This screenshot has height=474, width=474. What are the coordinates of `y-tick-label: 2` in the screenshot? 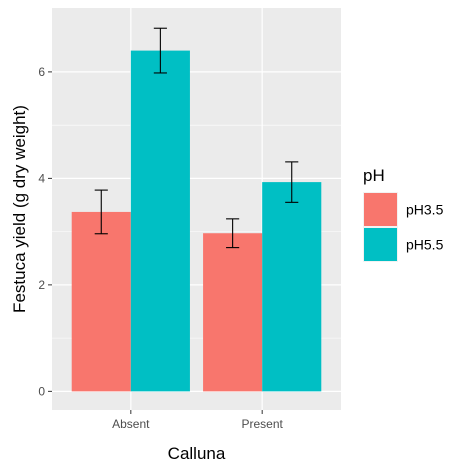 It's located at (41, 285).